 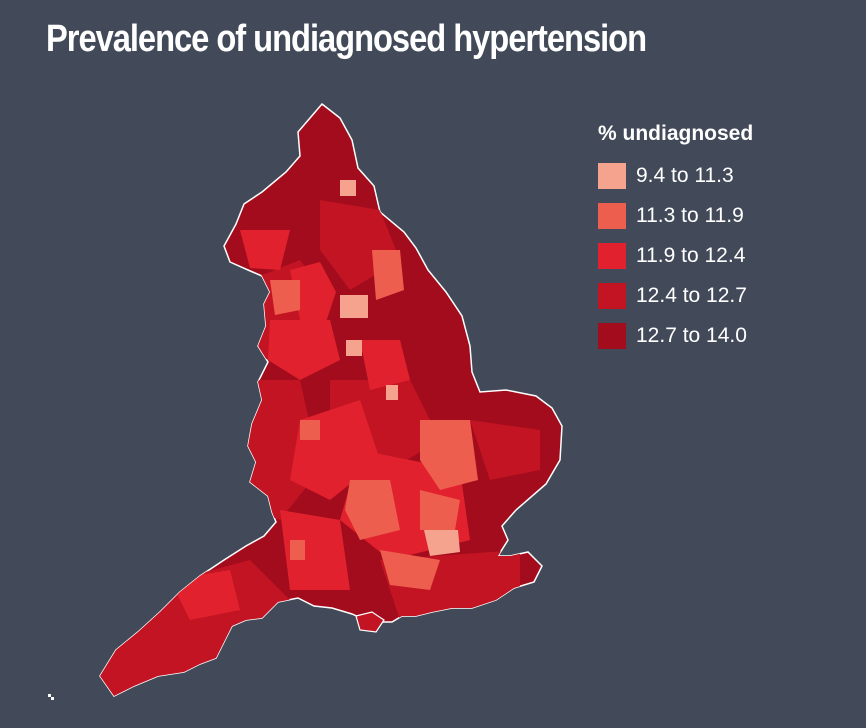 I want to click on region-north-yorkshire, so click(x=348, y=188).